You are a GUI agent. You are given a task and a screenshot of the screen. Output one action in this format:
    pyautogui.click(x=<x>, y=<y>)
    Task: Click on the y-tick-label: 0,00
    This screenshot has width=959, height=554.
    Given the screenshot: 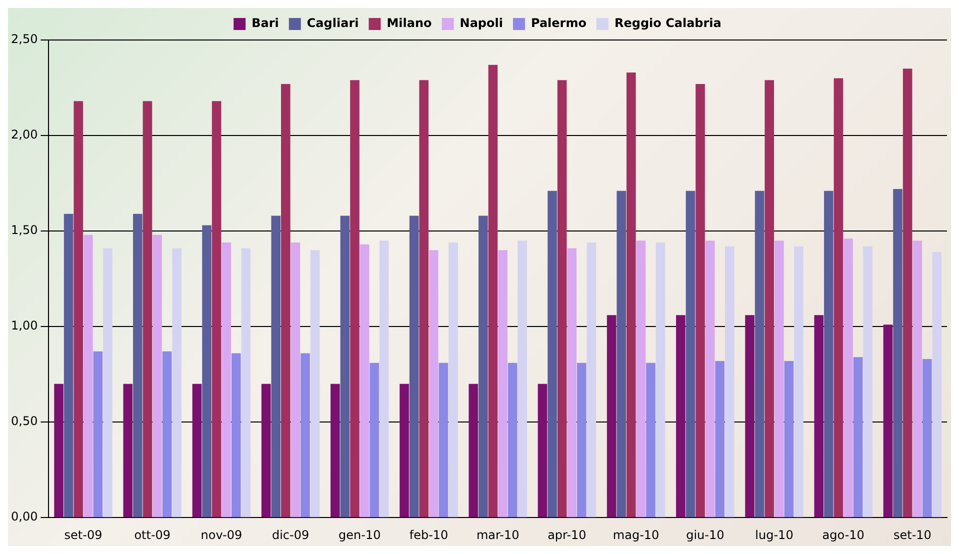 What is the action you would take?
    pyautogui.click(x=24, y=517)
    